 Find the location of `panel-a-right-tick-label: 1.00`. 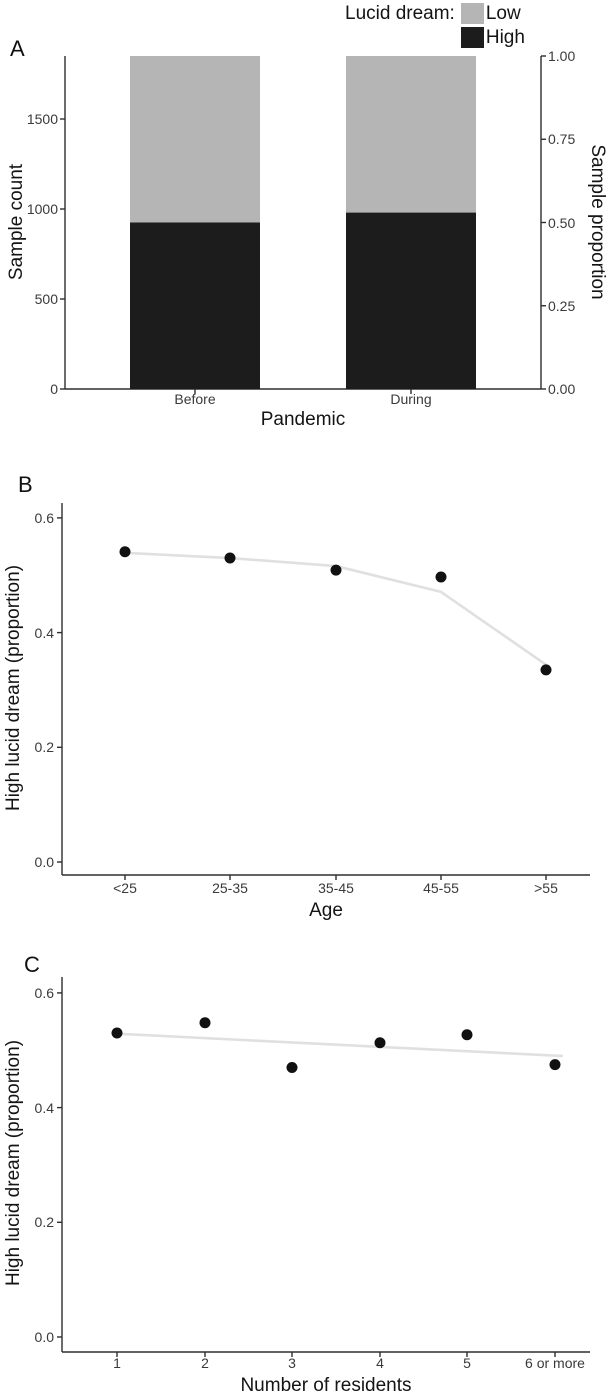

panel-a-right-tick-label: 1.00 is located at coordinates (562, 56).